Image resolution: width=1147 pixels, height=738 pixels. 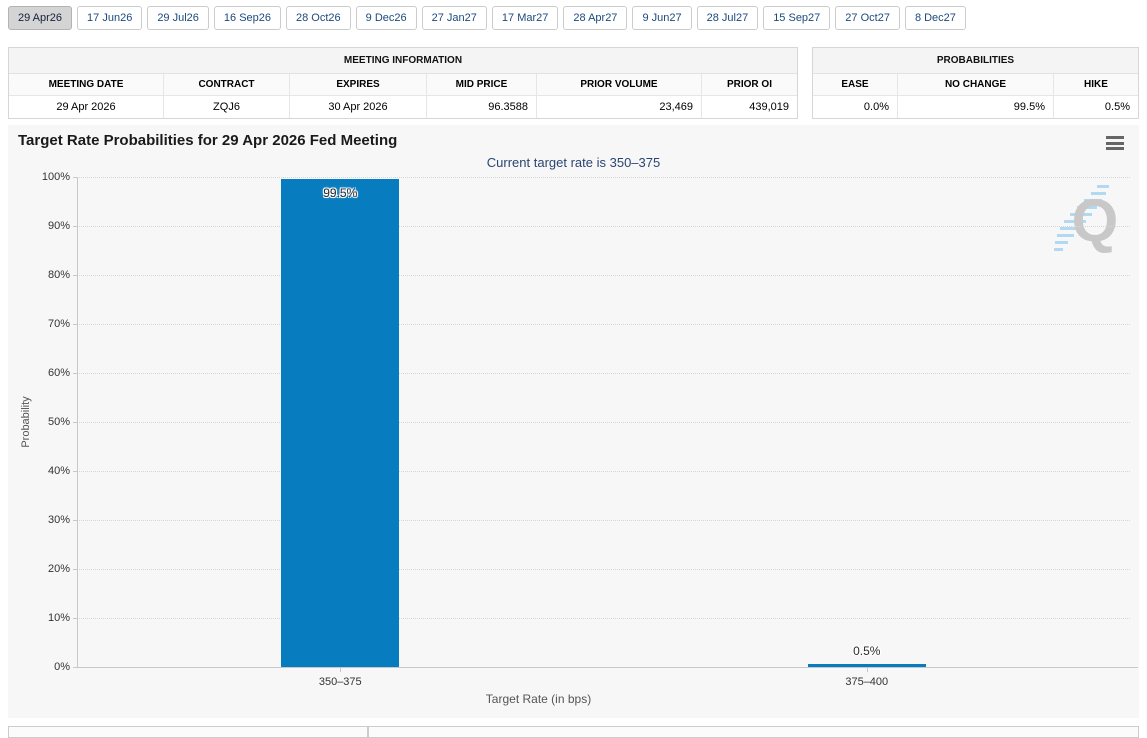 I want to click on chart-context-menu-button, so click(x=1116, y=144).